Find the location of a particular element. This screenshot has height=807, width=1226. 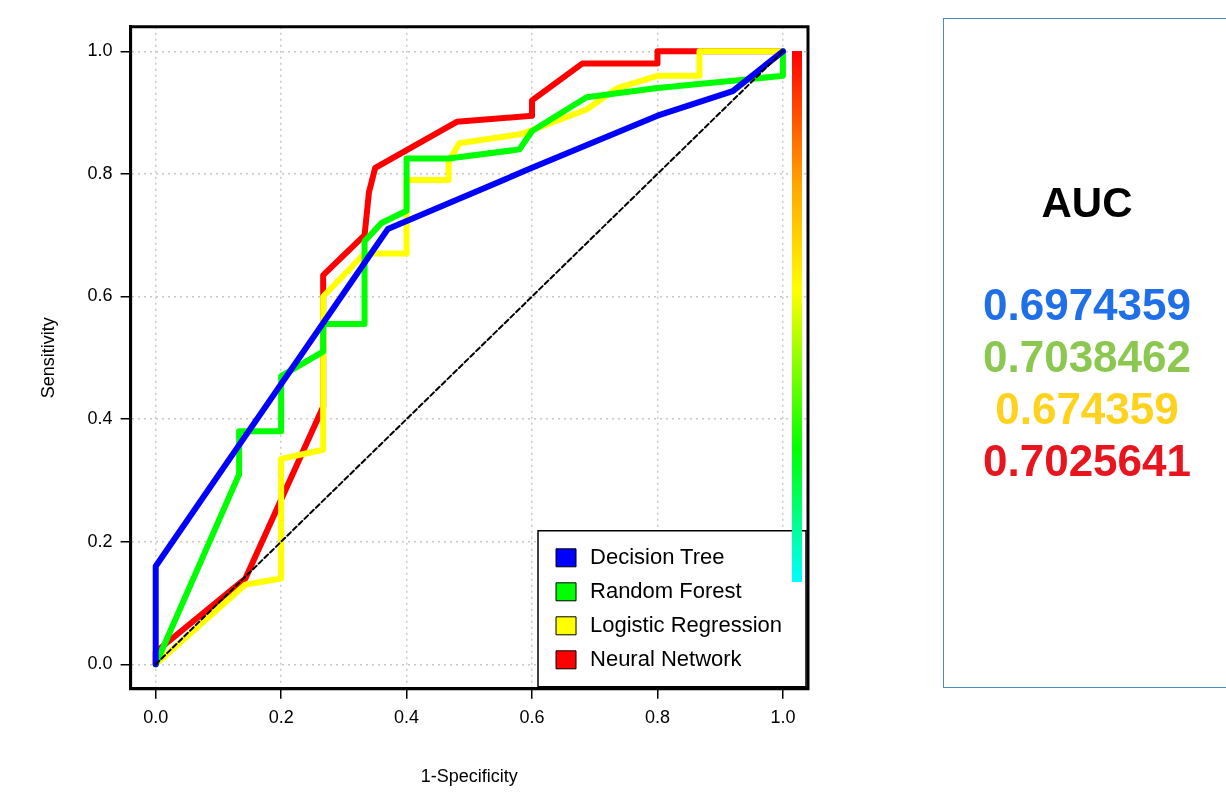

x-tick-label: 0.4 is located at coordinates (407, 716).